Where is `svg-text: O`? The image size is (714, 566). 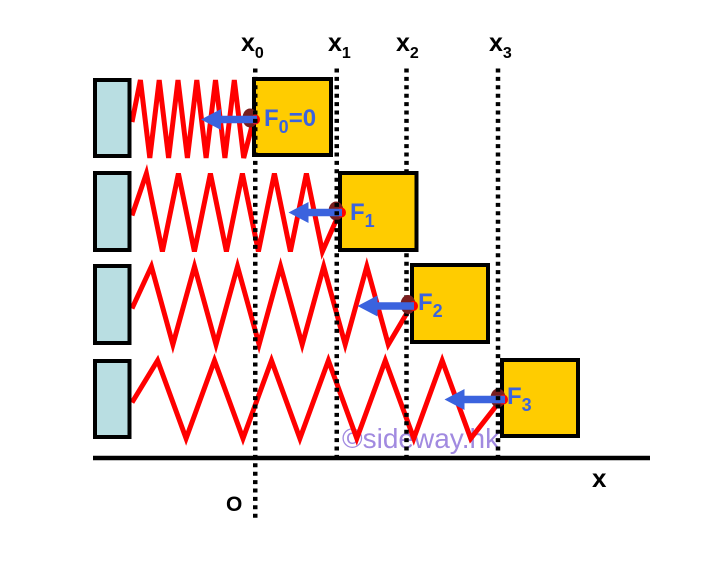 svg-text: O is located at coordinates (234, 504).